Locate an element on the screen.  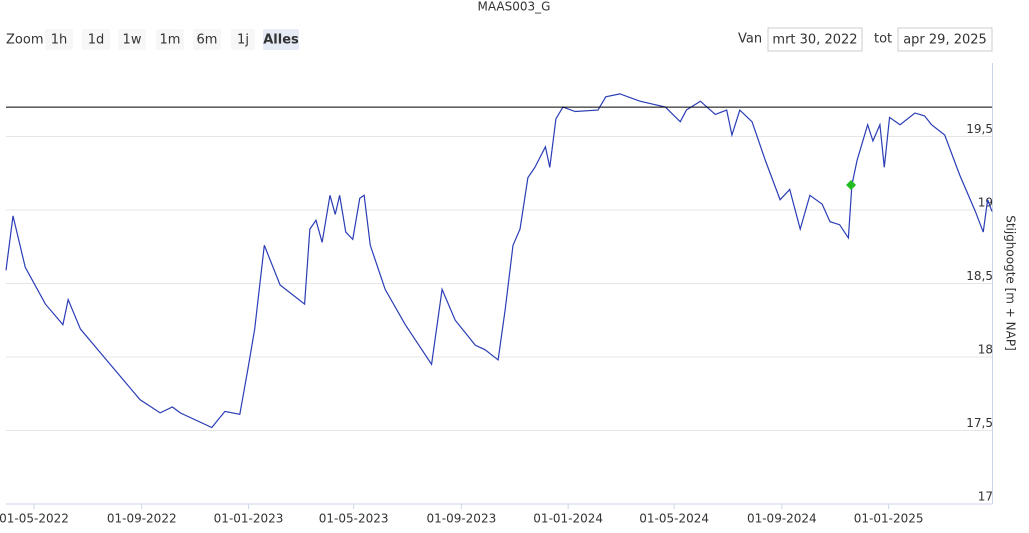
zoom-button-label: 1j is located at coordinates (243, 40).